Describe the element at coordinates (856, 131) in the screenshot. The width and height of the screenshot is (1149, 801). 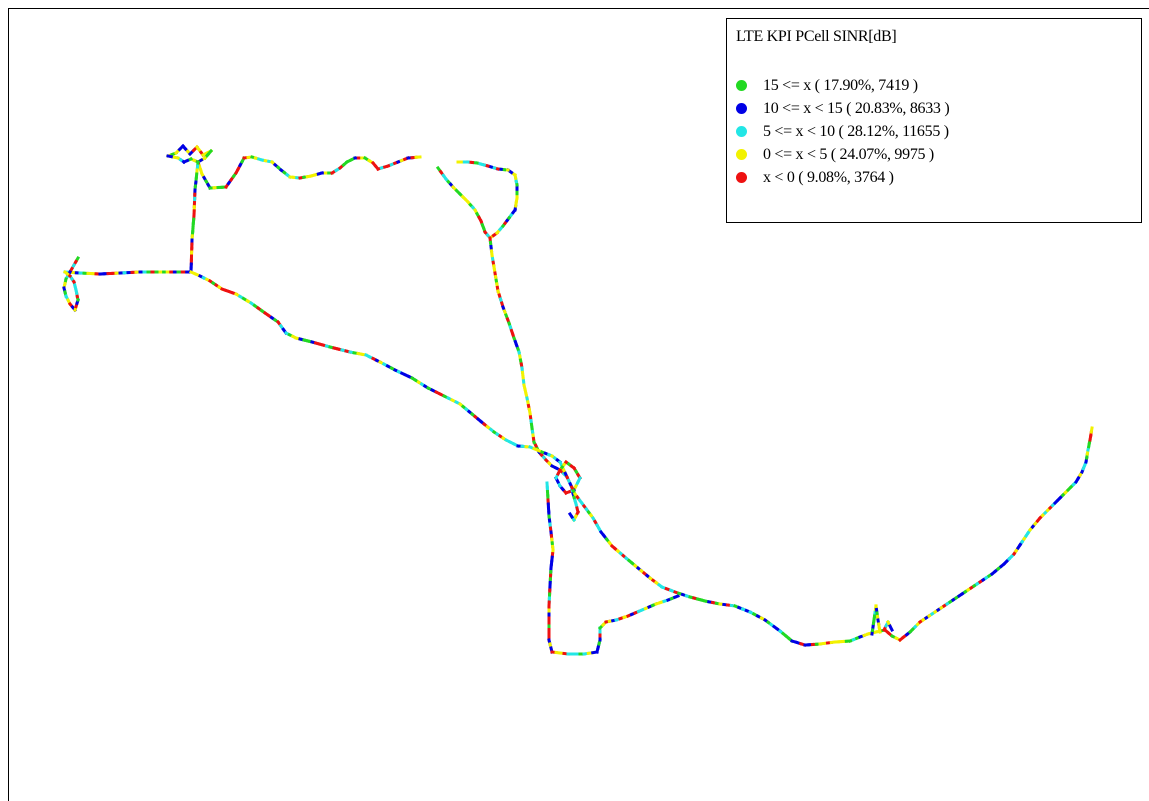
I see `legend-item-label: 5 <= x < 10 ( 28.12%, 11655 )` at that location.